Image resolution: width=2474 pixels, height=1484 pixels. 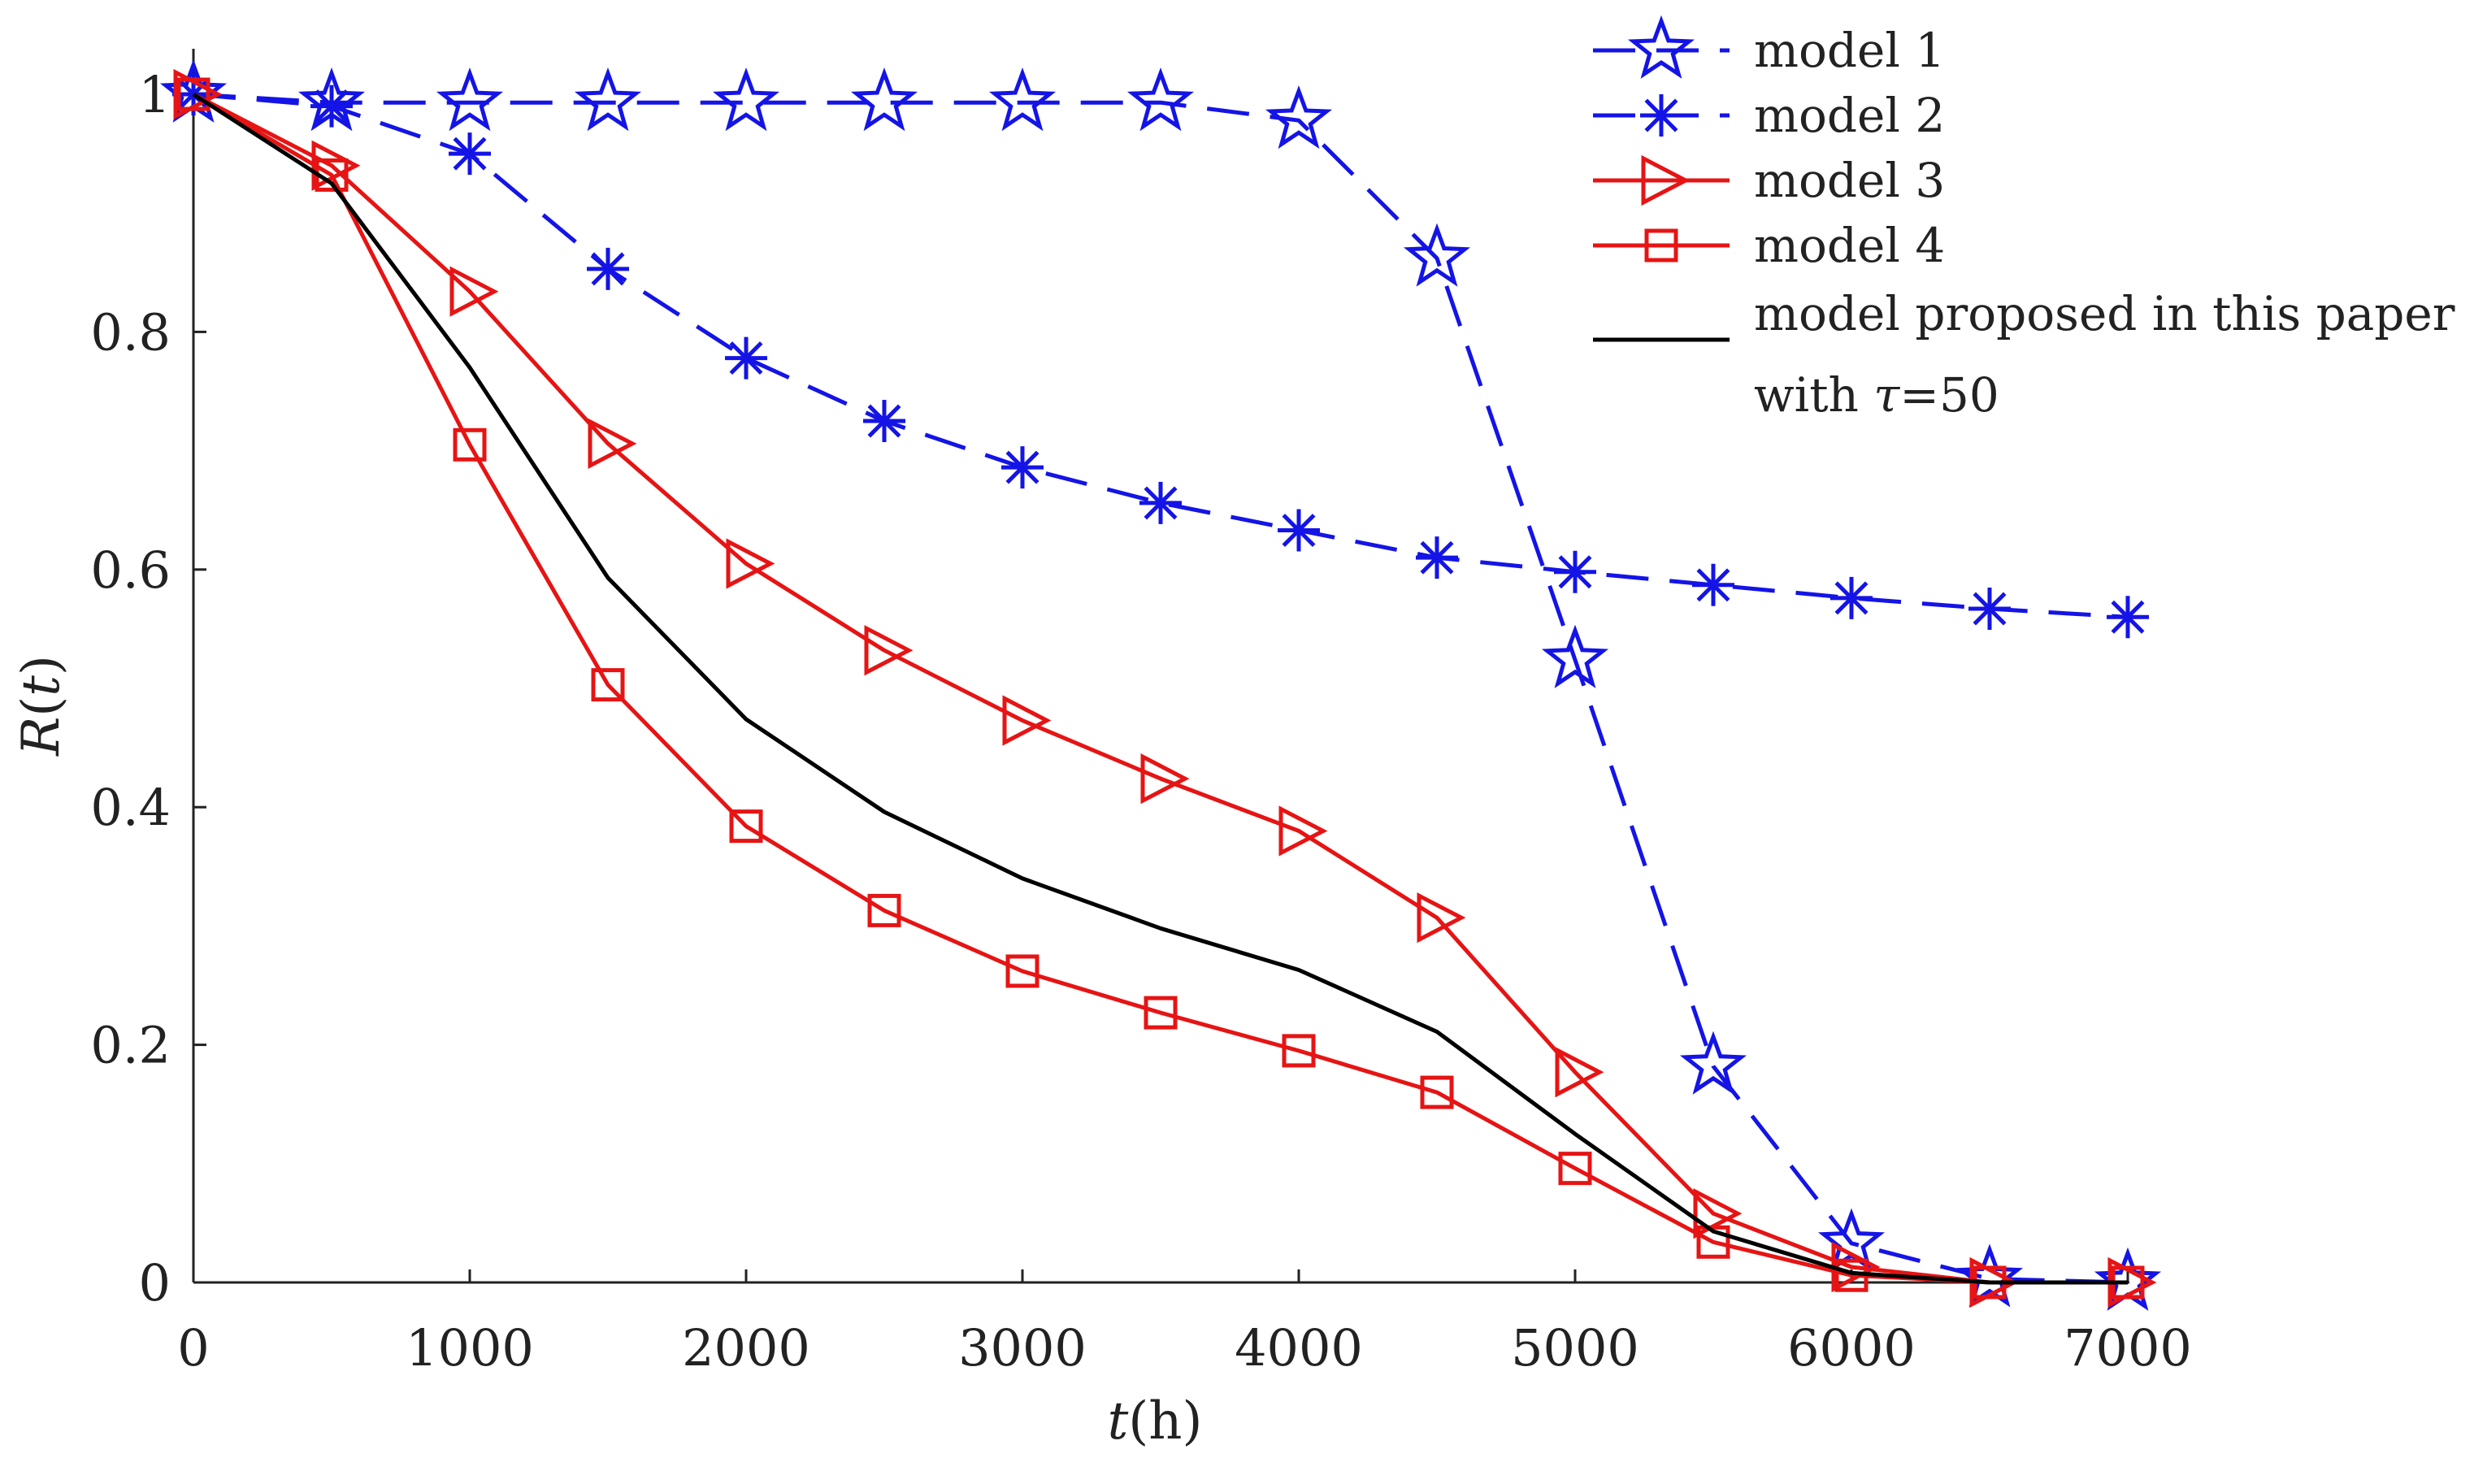 I want to click on y-axis-title-open-paren: (, so click(x=41, y=706).